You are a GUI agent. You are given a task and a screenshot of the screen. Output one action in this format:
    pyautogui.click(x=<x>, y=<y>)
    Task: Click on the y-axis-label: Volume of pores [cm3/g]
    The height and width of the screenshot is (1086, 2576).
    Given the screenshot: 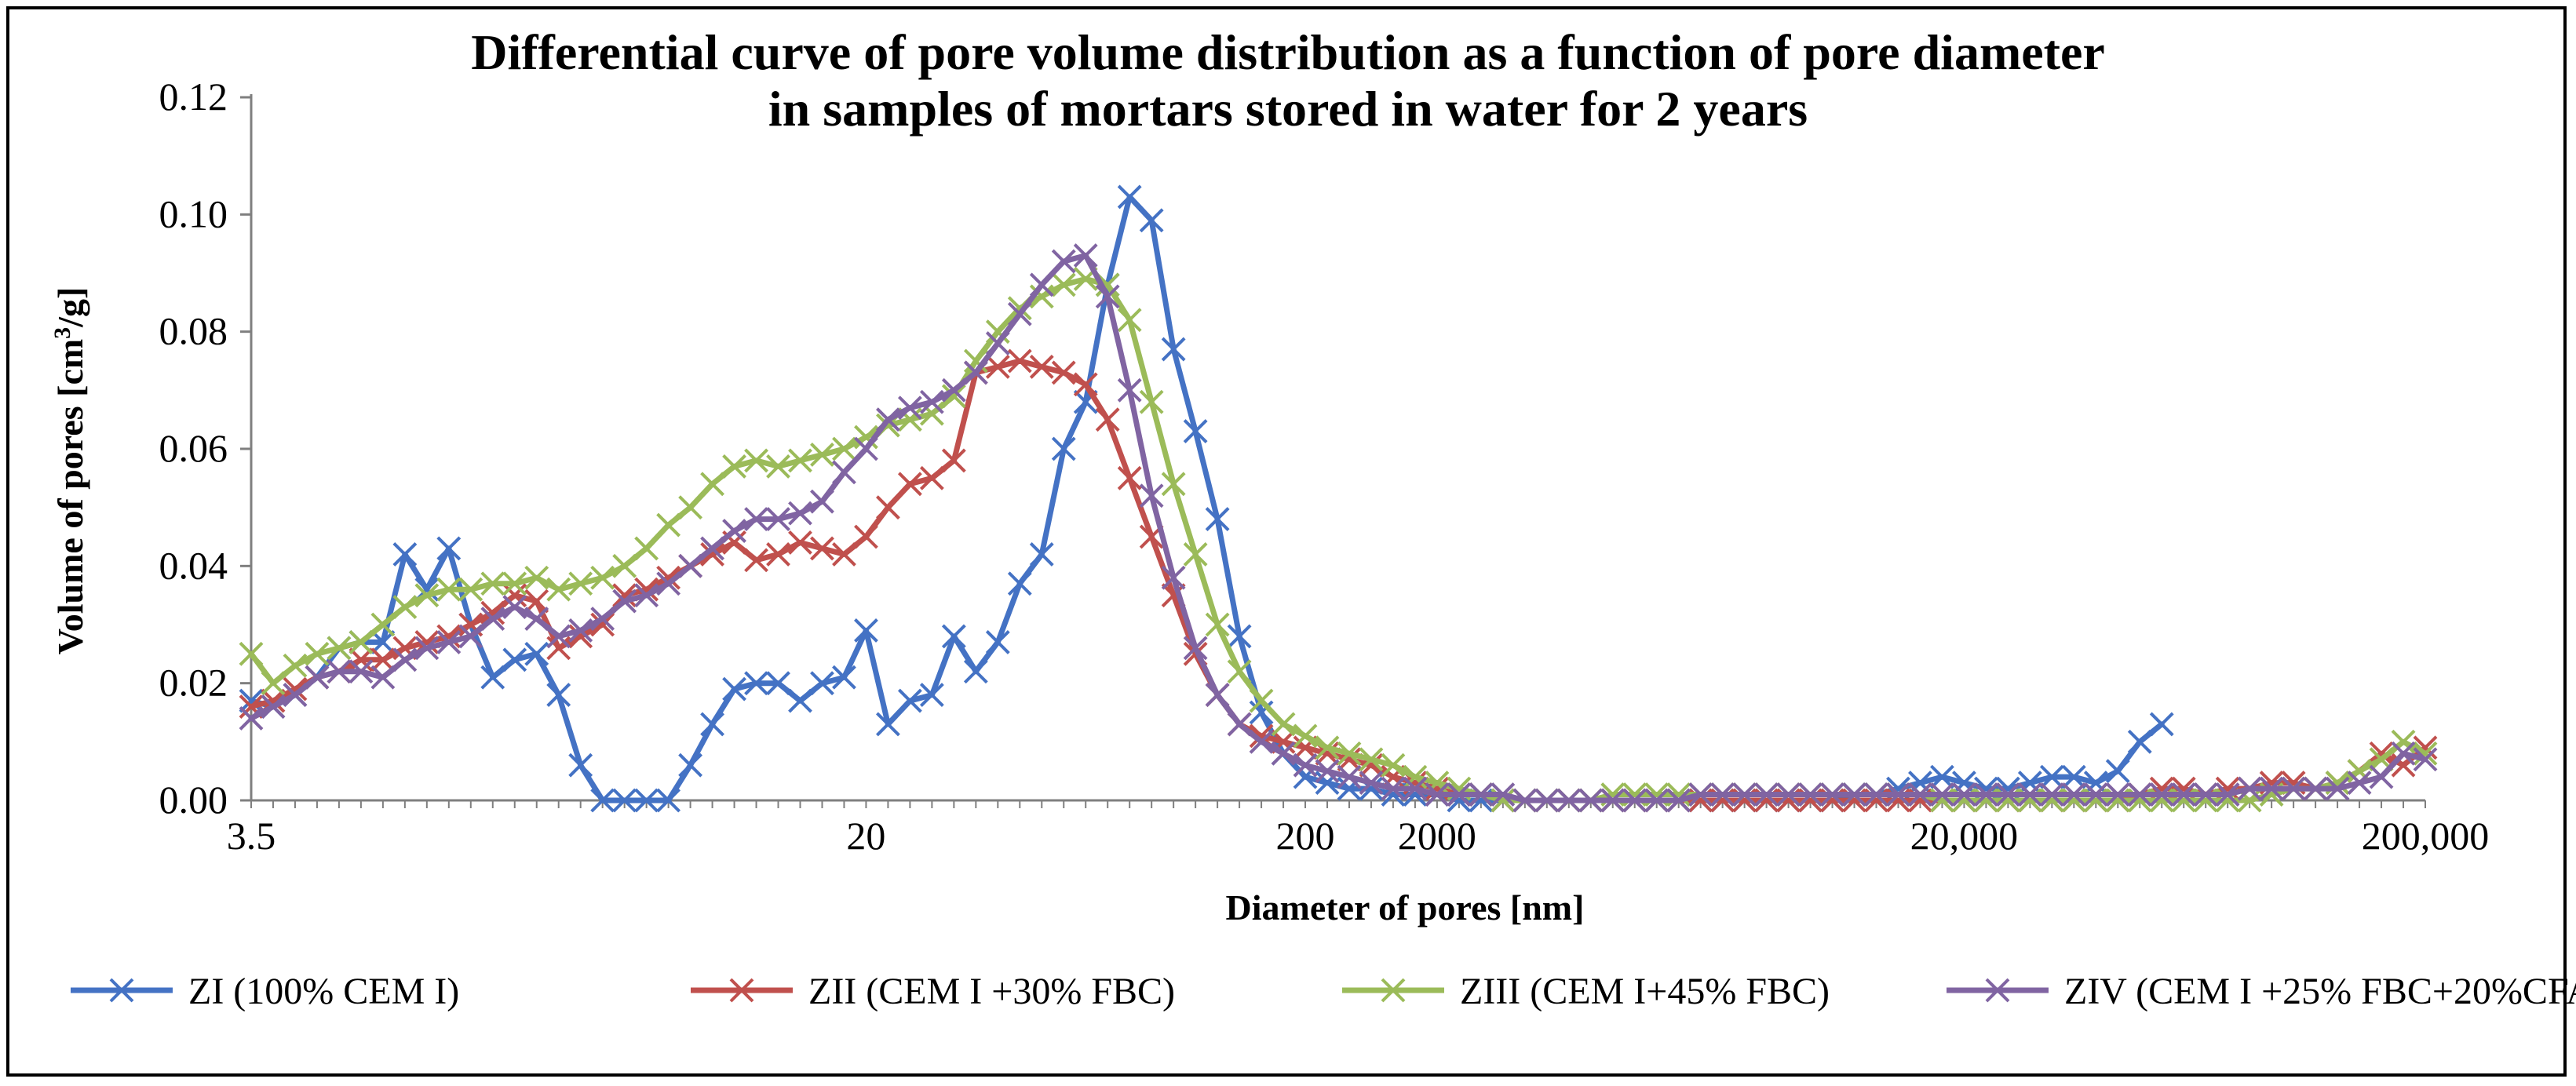 What is the action you would take?
    pyautogui.click(x=70, y=471)
    